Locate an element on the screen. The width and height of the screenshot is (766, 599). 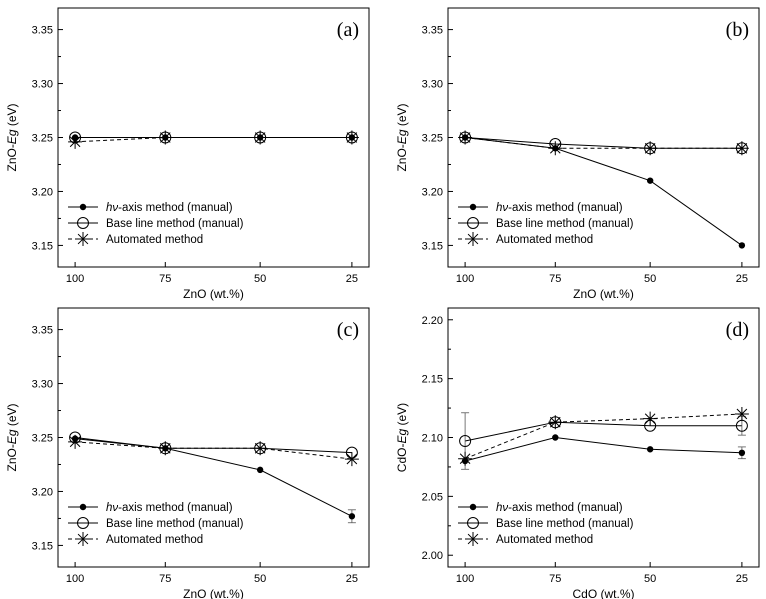
y-axis-label-prefix: CdO- is located at coordinates (402, 458).